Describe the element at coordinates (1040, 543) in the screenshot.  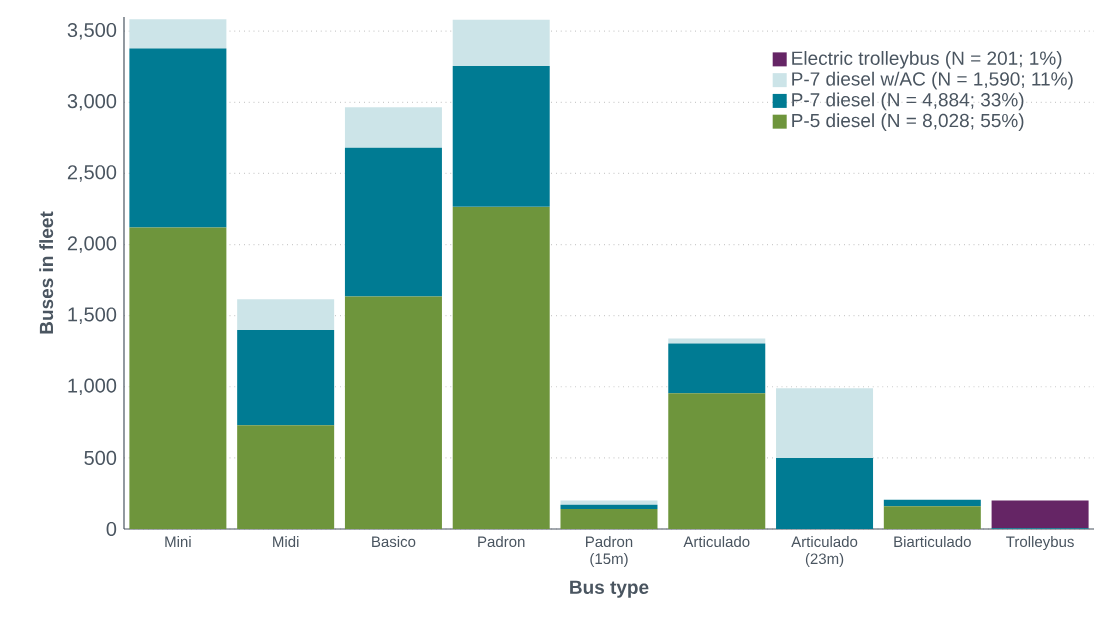
I see `x-tick-label: Trolleybus` at that location.